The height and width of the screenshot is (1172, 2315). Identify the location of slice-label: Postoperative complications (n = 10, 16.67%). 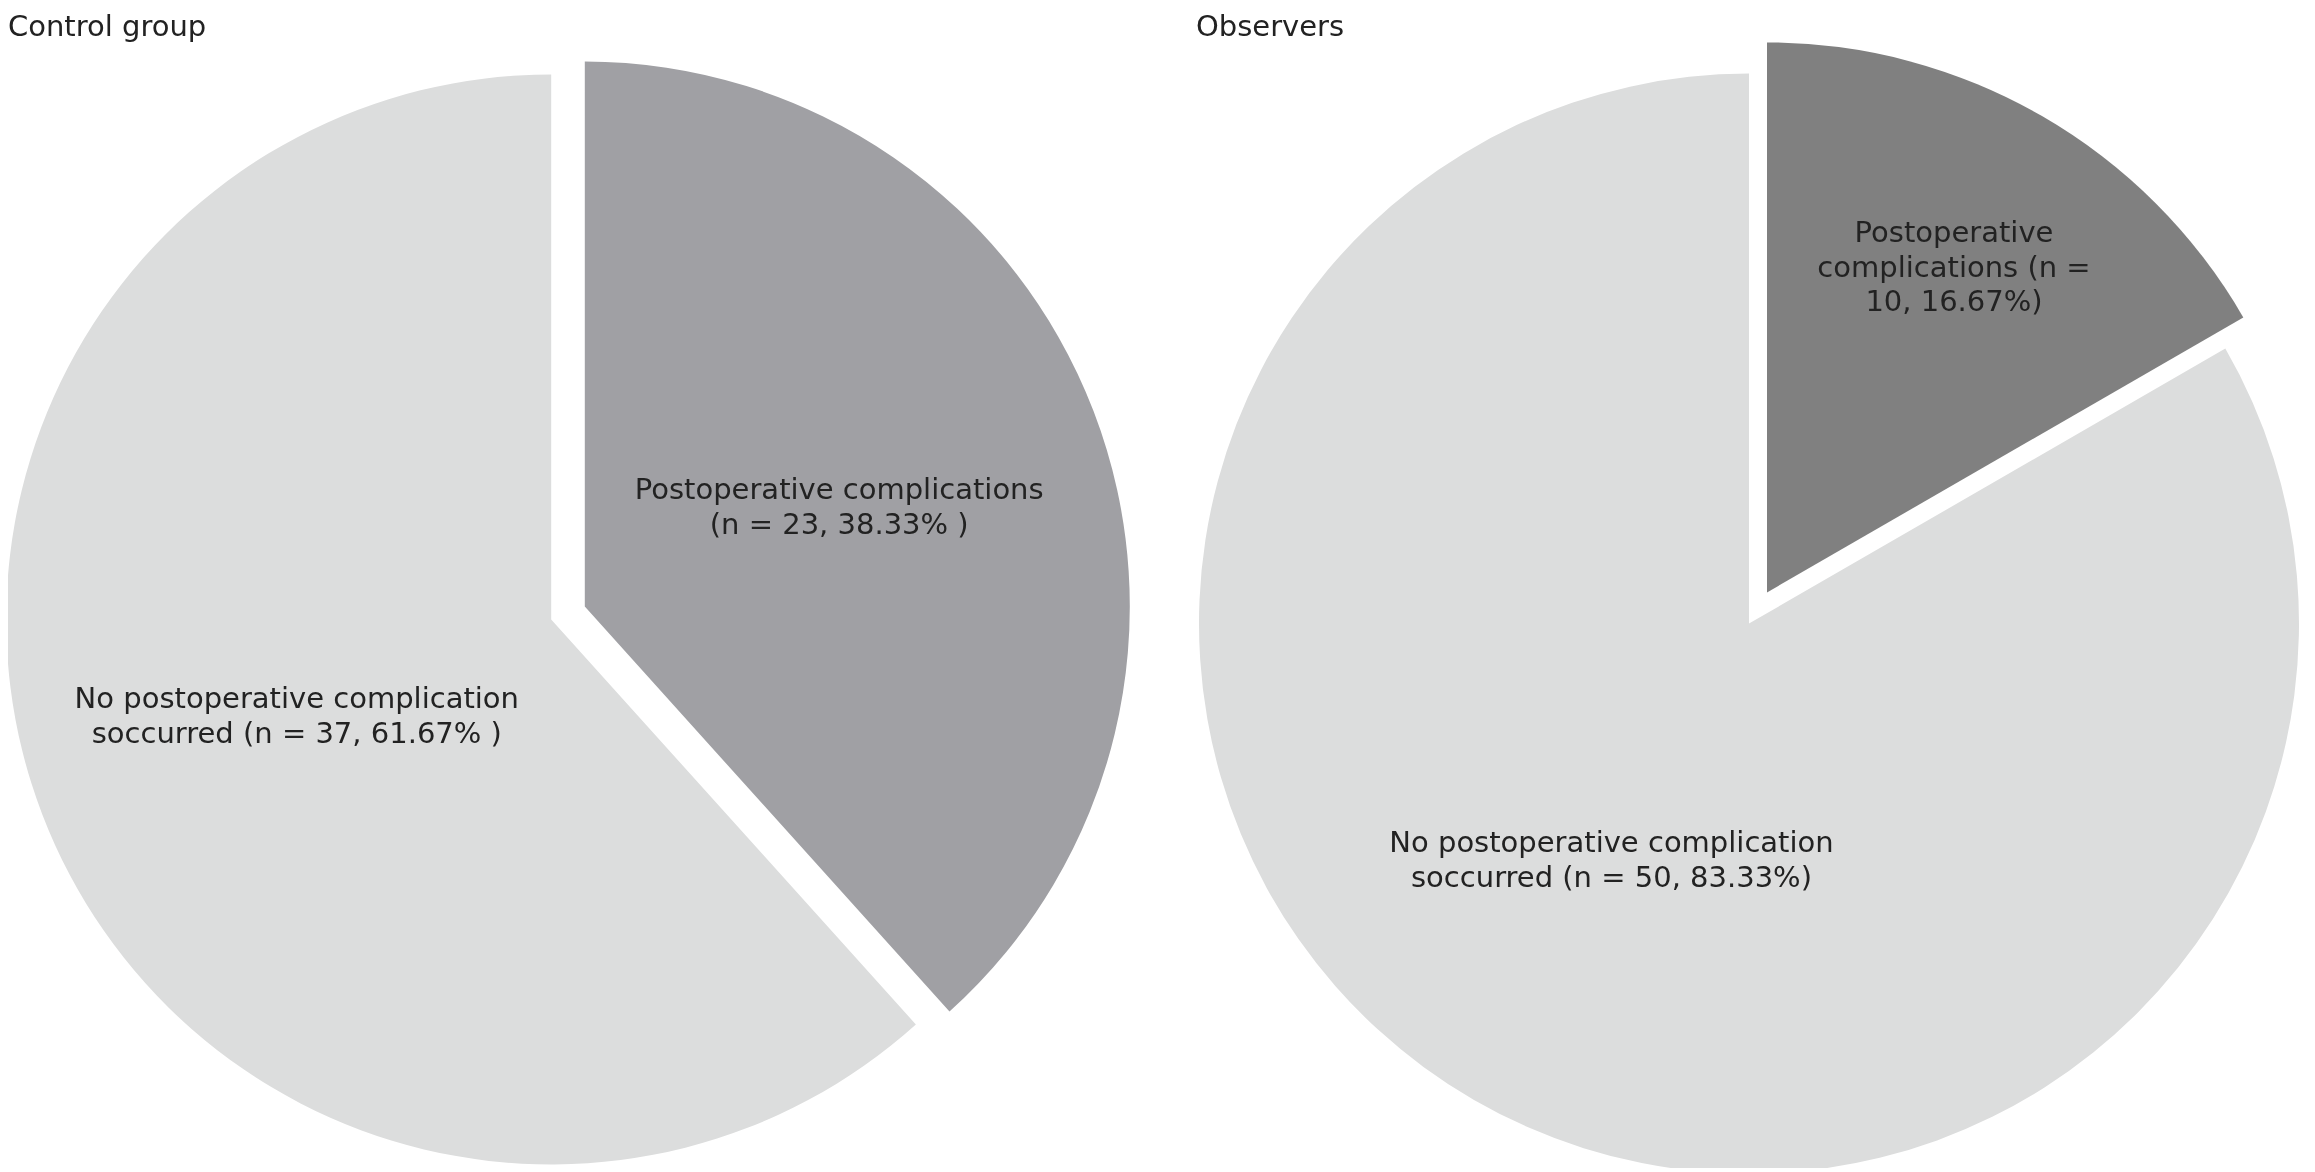
(1954, 266).